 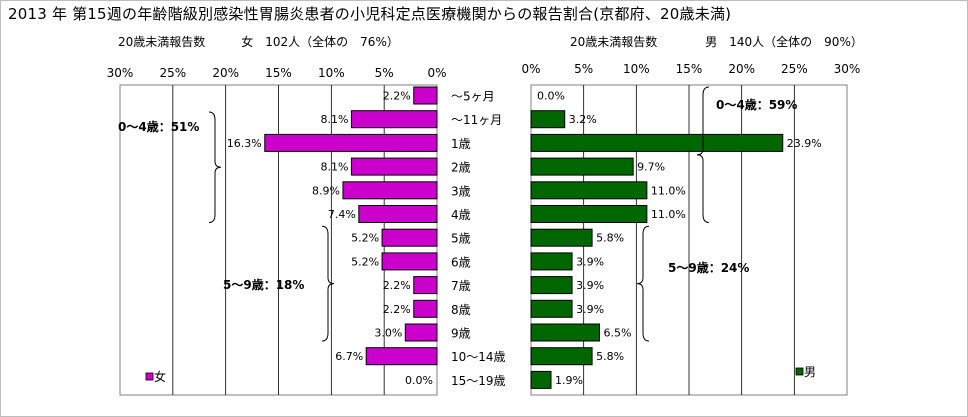 I want to click on female-axis-tick: 20%, so click(x=225, y=73).